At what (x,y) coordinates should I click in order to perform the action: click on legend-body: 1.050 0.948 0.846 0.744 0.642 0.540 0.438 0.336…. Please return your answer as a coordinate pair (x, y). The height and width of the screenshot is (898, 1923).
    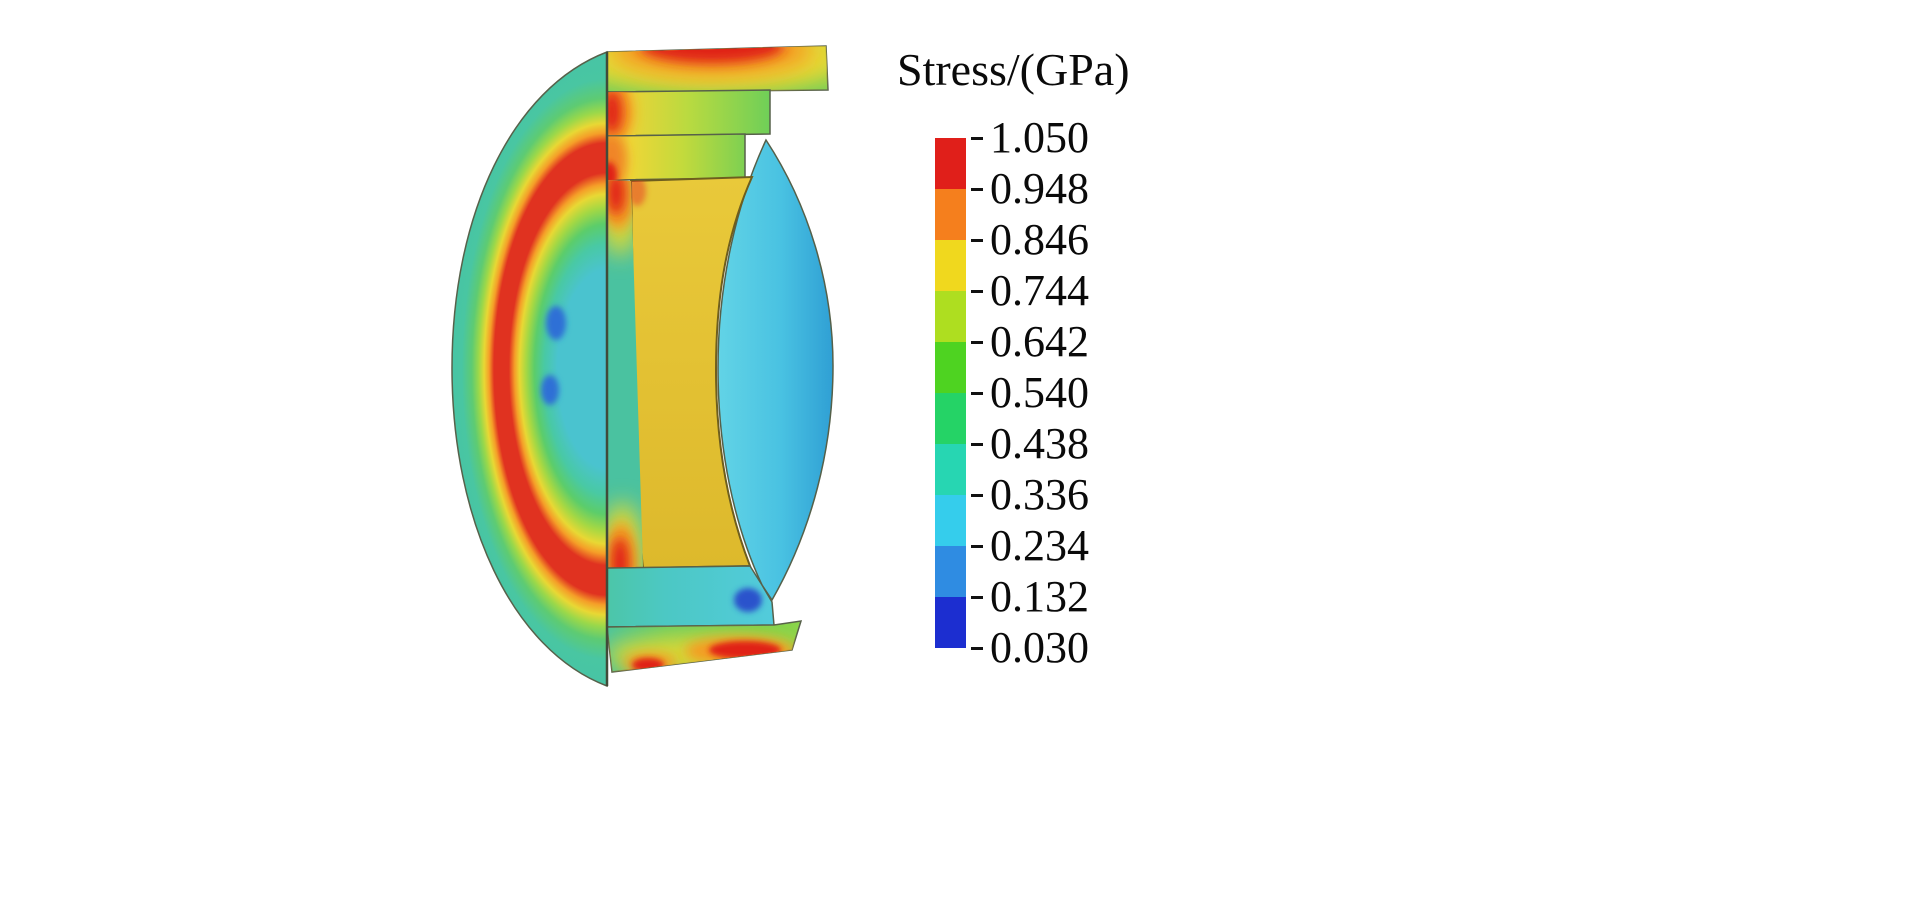
    Looking at the image, I should click on (1050, 393).